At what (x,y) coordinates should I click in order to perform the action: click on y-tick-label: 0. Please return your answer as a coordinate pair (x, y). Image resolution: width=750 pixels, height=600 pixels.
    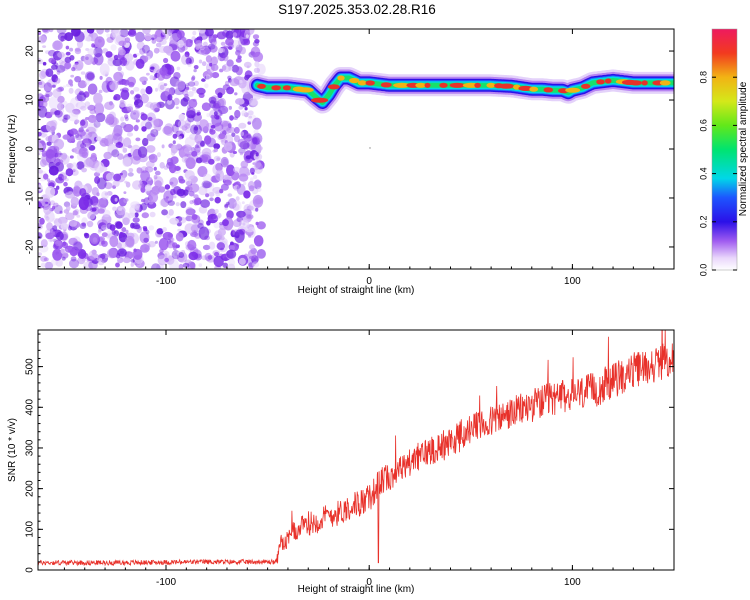
    Looking at the image, I should click on (30, 570).